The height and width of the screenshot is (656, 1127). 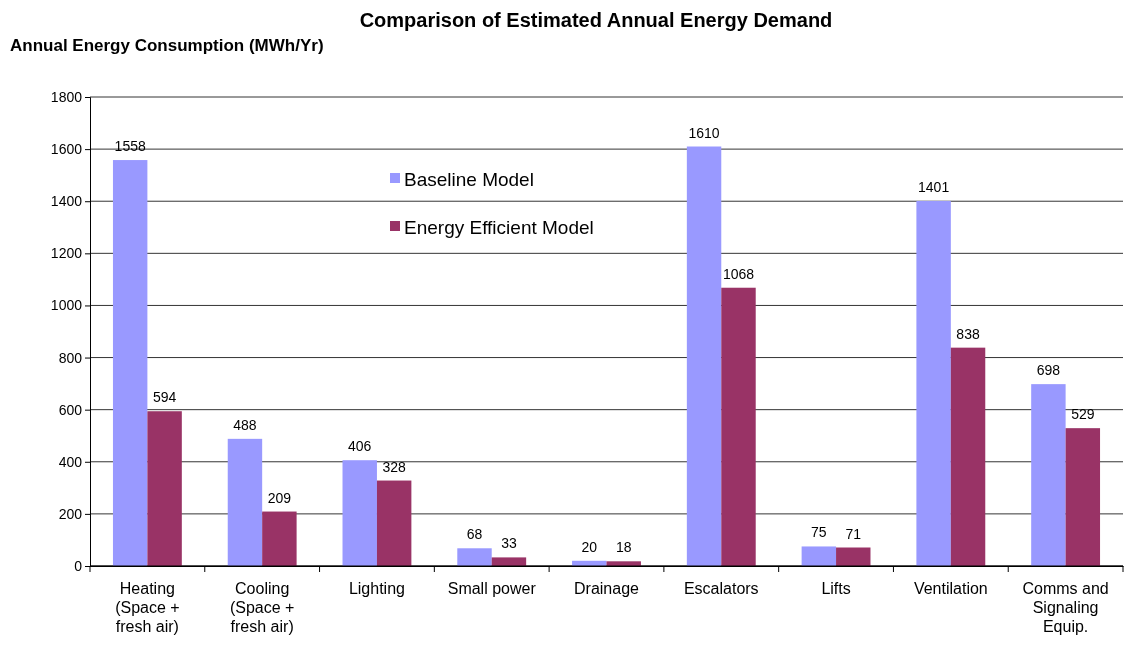 I want to click on x-tick-label: Escalators, so click(x=721, y=588).